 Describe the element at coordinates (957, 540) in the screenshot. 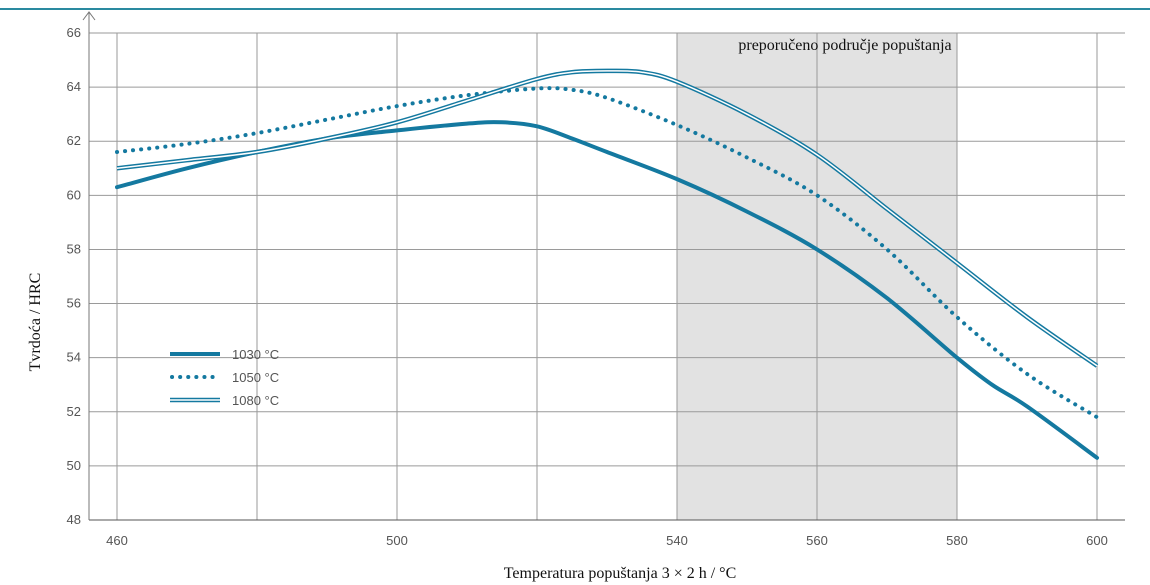

I see `x-tick-label: 580` at that location.